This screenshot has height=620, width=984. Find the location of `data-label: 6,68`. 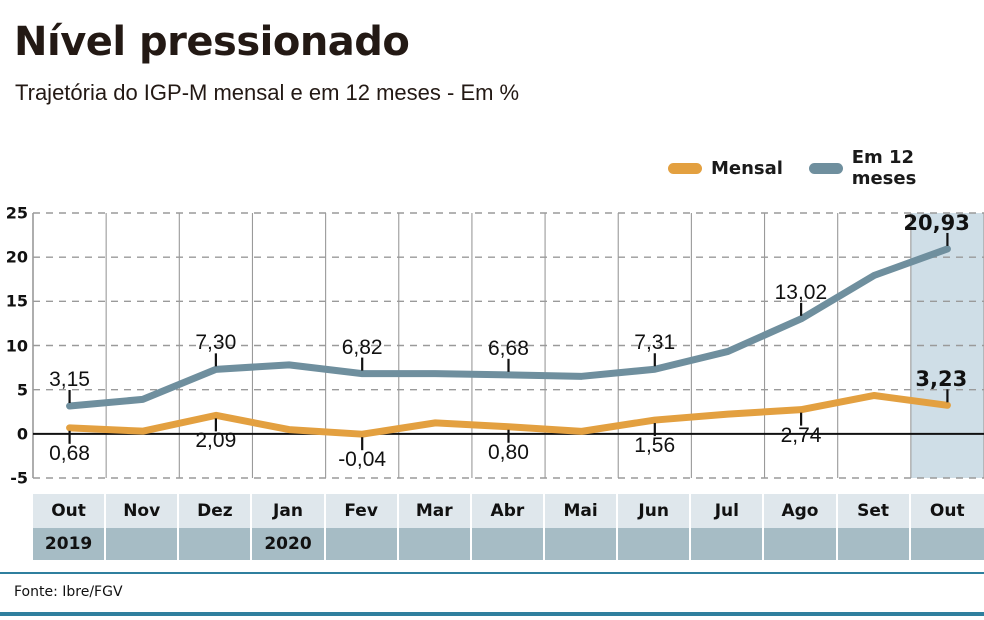

data-label: 6,68 is located at coordinates (508, 348).